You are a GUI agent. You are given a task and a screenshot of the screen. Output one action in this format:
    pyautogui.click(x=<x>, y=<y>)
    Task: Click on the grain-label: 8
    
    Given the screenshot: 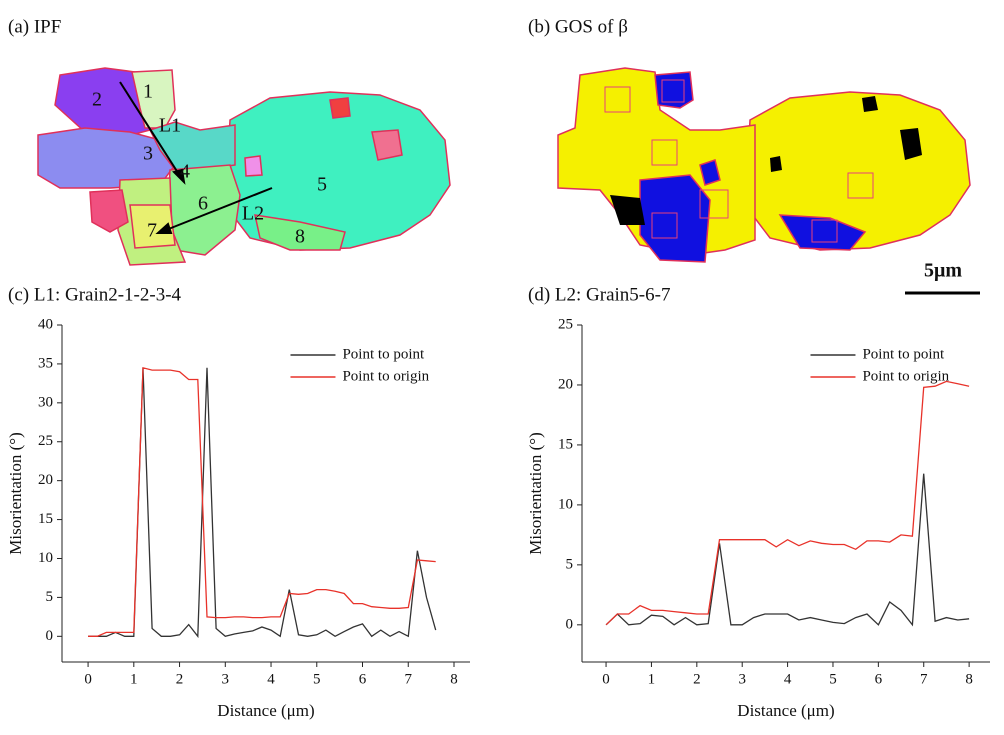 What is the action you would take?
    pyautogui.click(x=300, y=237)
    